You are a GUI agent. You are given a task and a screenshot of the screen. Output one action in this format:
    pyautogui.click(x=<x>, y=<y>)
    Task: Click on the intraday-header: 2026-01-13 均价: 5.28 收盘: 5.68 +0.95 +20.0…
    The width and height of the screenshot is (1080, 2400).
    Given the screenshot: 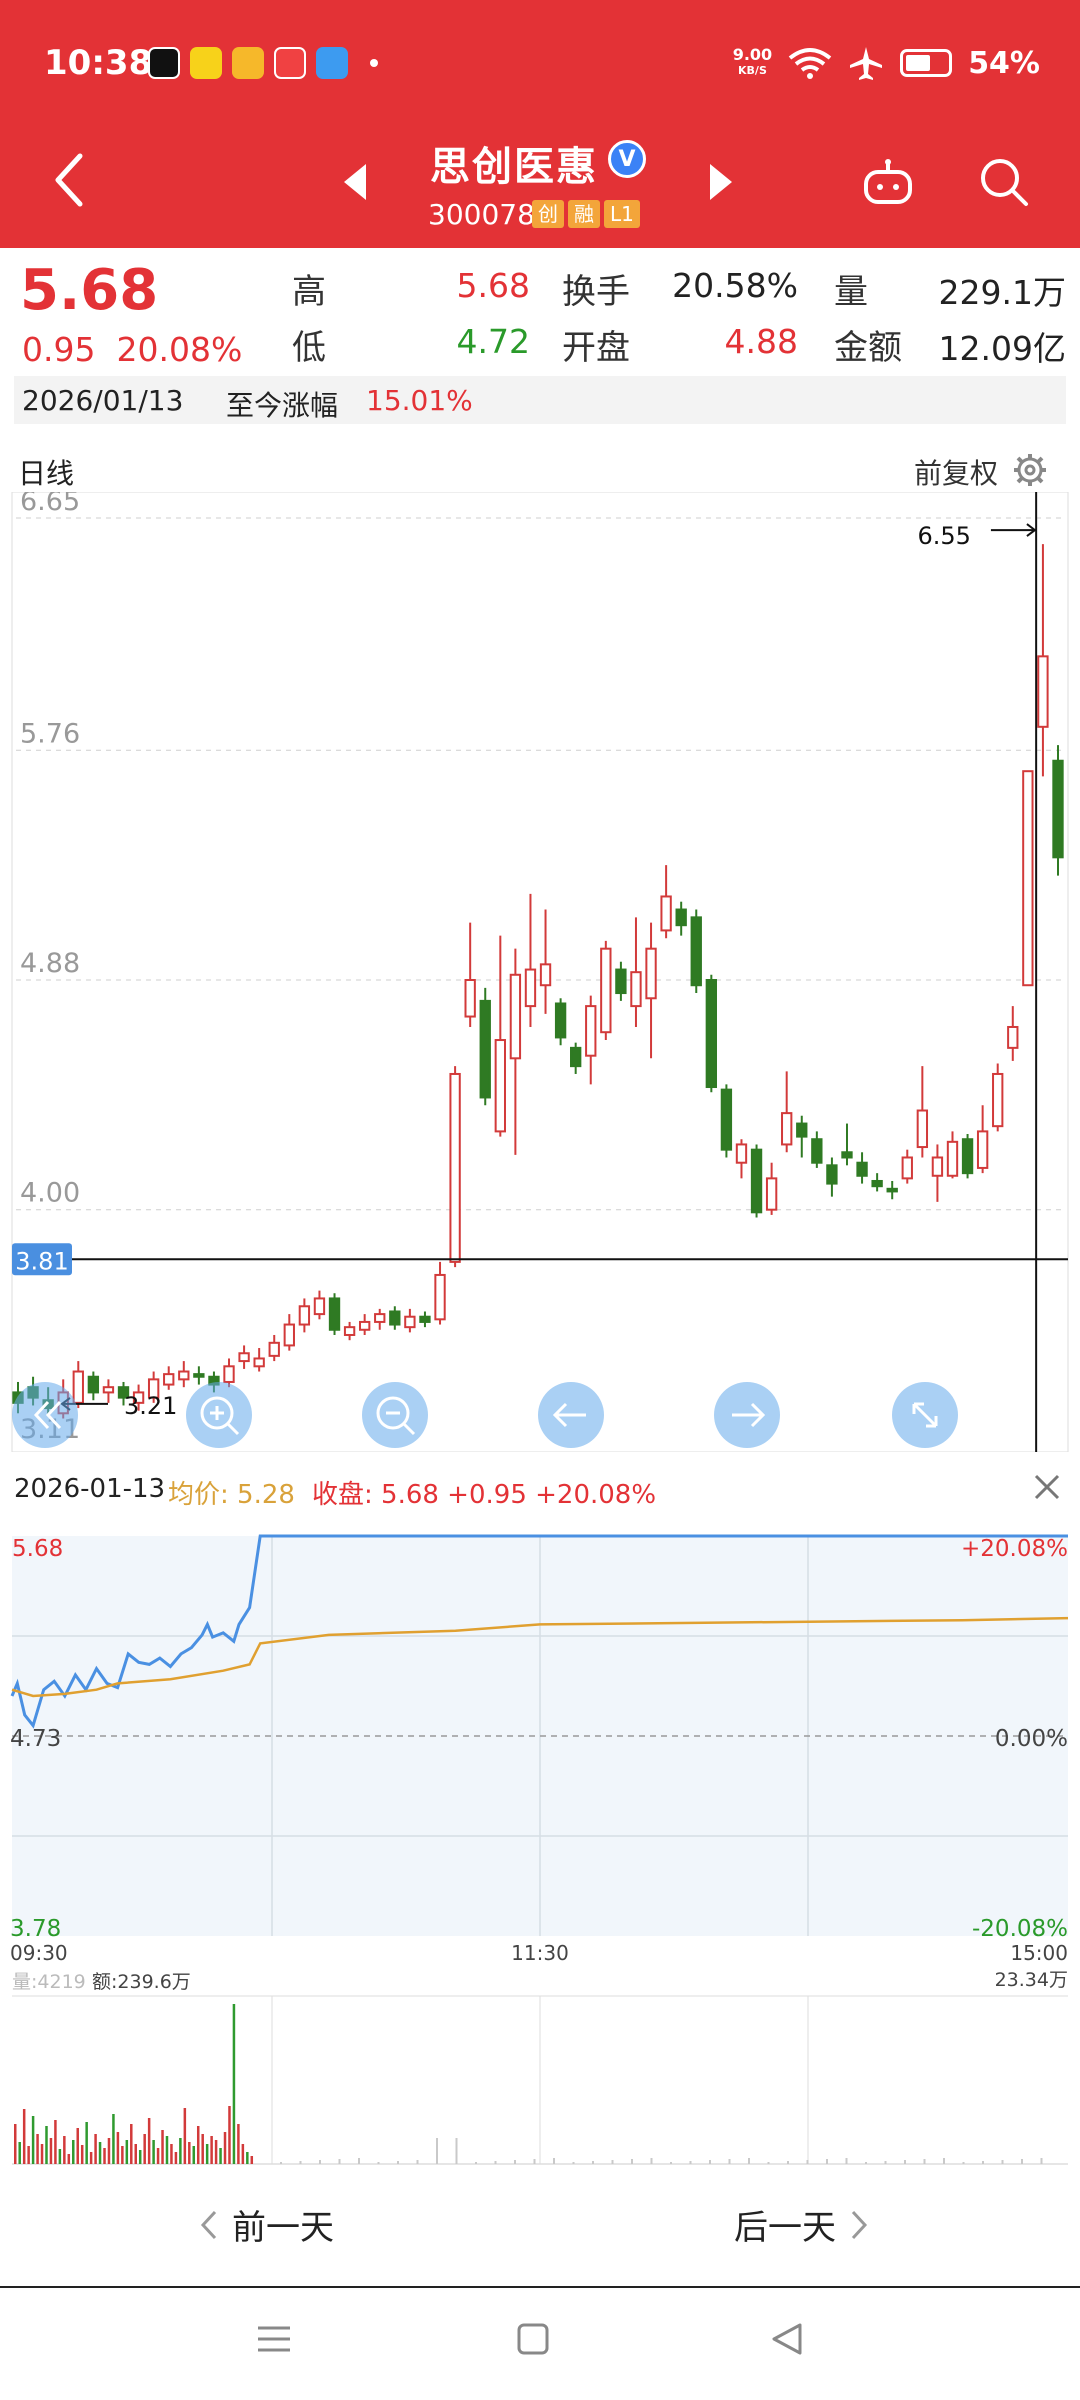 What is the action you would take?
    pyautogui.click(x=540, y=1492)
    